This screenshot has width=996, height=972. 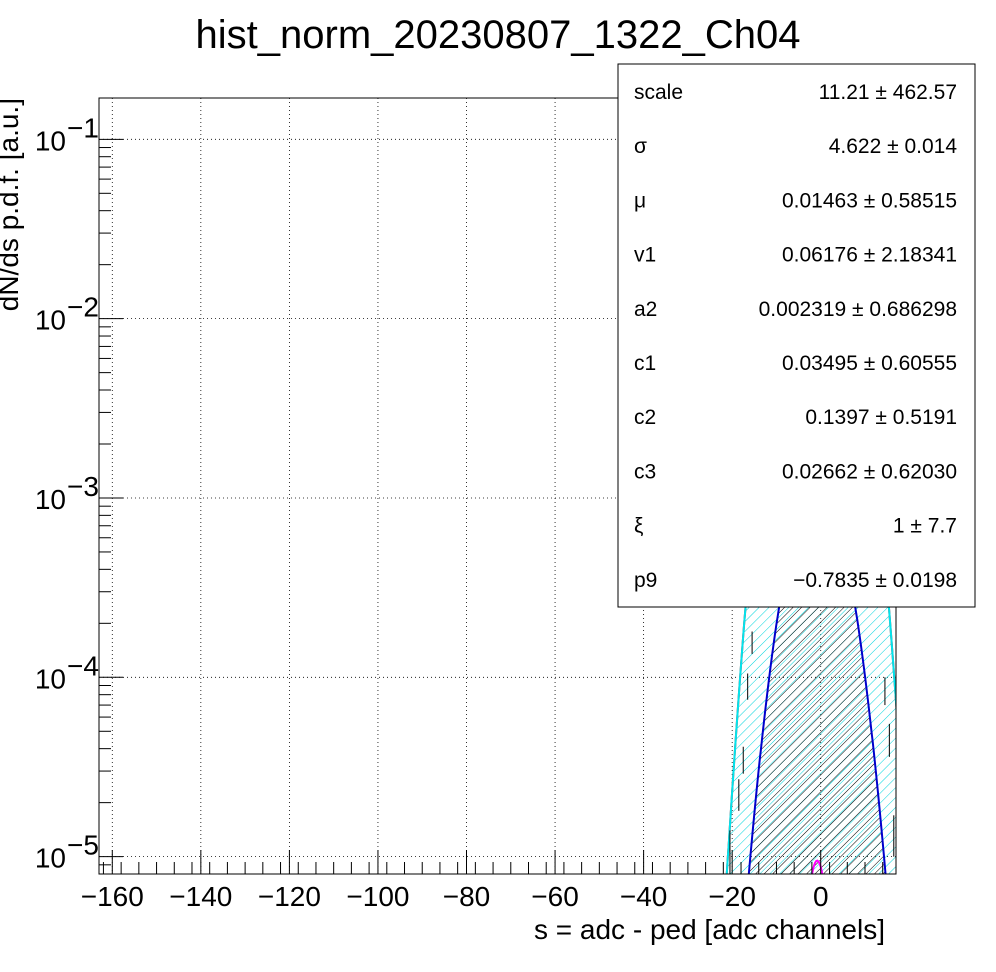 I want to click on stats-row-name: μ, so click(x=640, y=200).